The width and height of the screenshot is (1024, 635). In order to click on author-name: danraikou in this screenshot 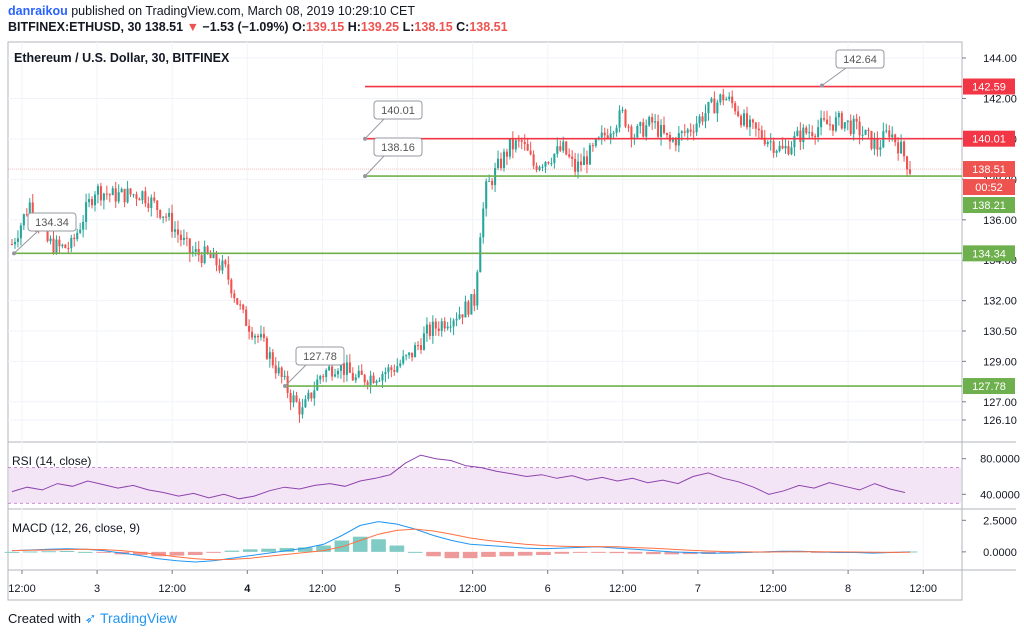, I will do `click(38, 11)`.